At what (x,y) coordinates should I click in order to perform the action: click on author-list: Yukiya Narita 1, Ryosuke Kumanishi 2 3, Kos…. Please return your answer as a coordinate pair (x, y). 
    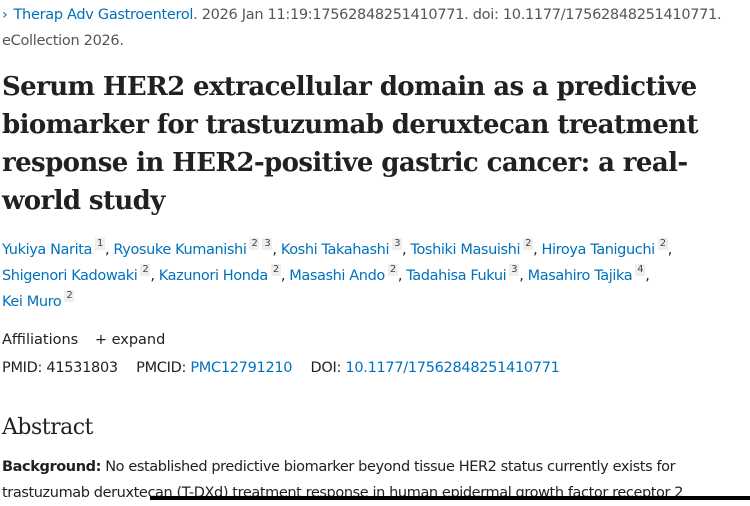
    Looking at the image, I should click on (337, 274).